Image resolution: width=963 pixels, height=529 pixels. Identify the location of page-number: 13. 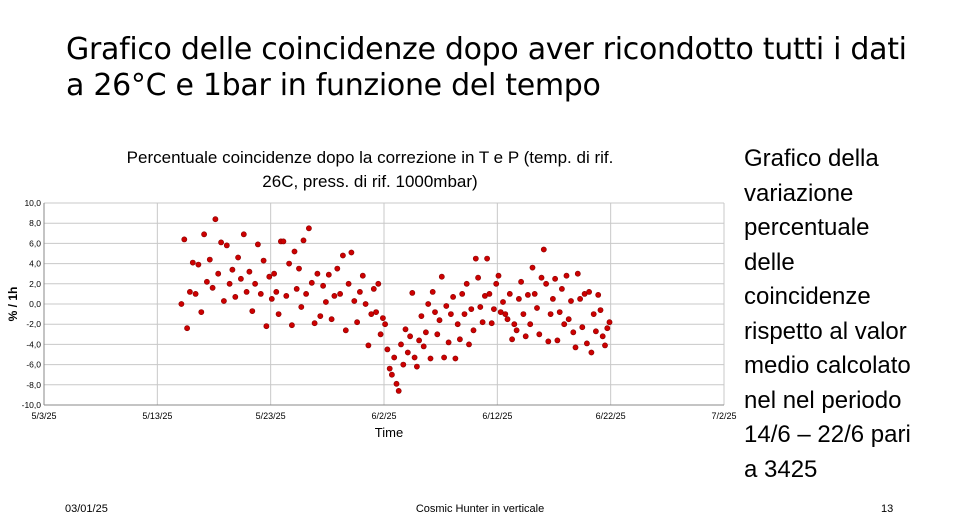
(887, 509).